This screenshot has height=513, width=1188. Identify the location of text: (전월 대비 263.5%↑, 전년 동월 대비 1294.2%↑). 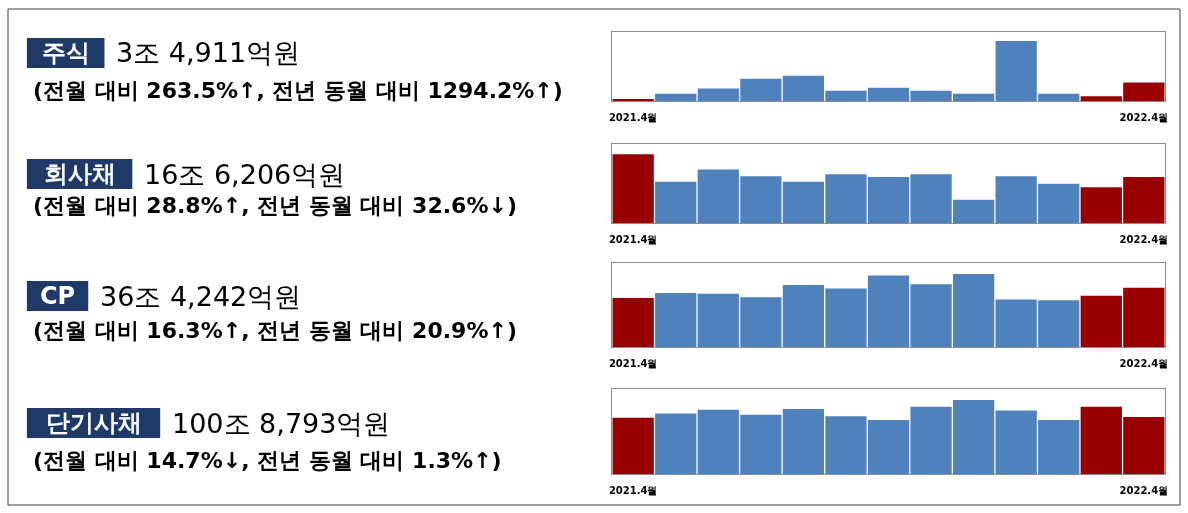
(298, 90).